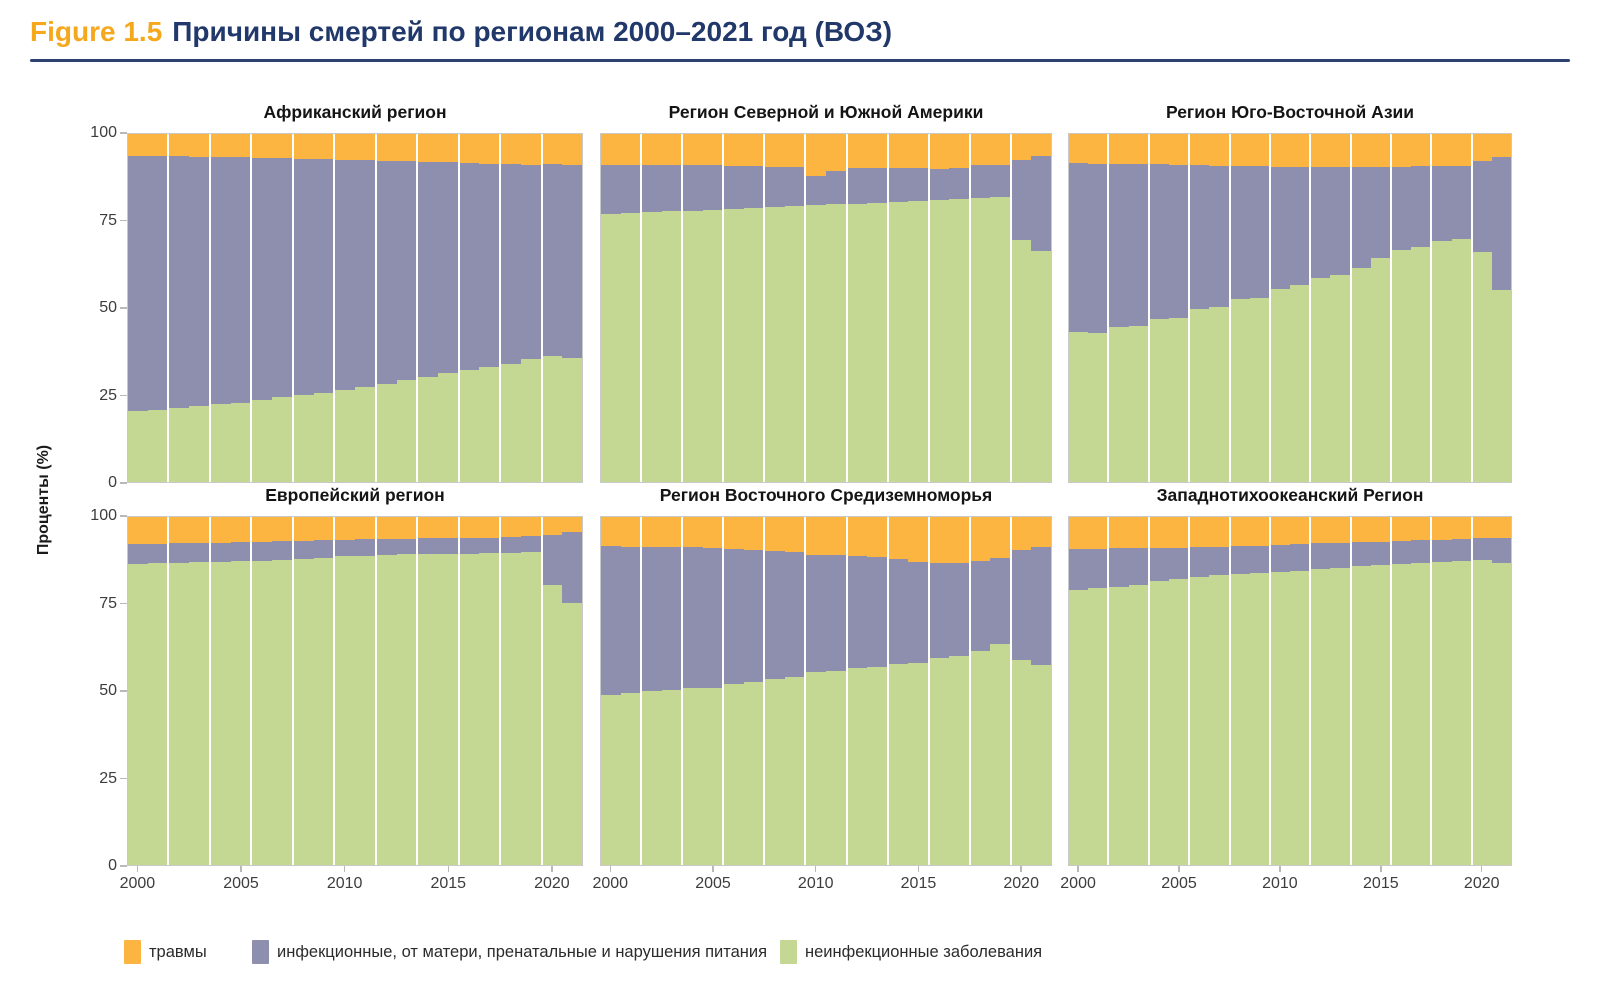  I want to click on x-tick-2000: 2000, so click(1078, 883).